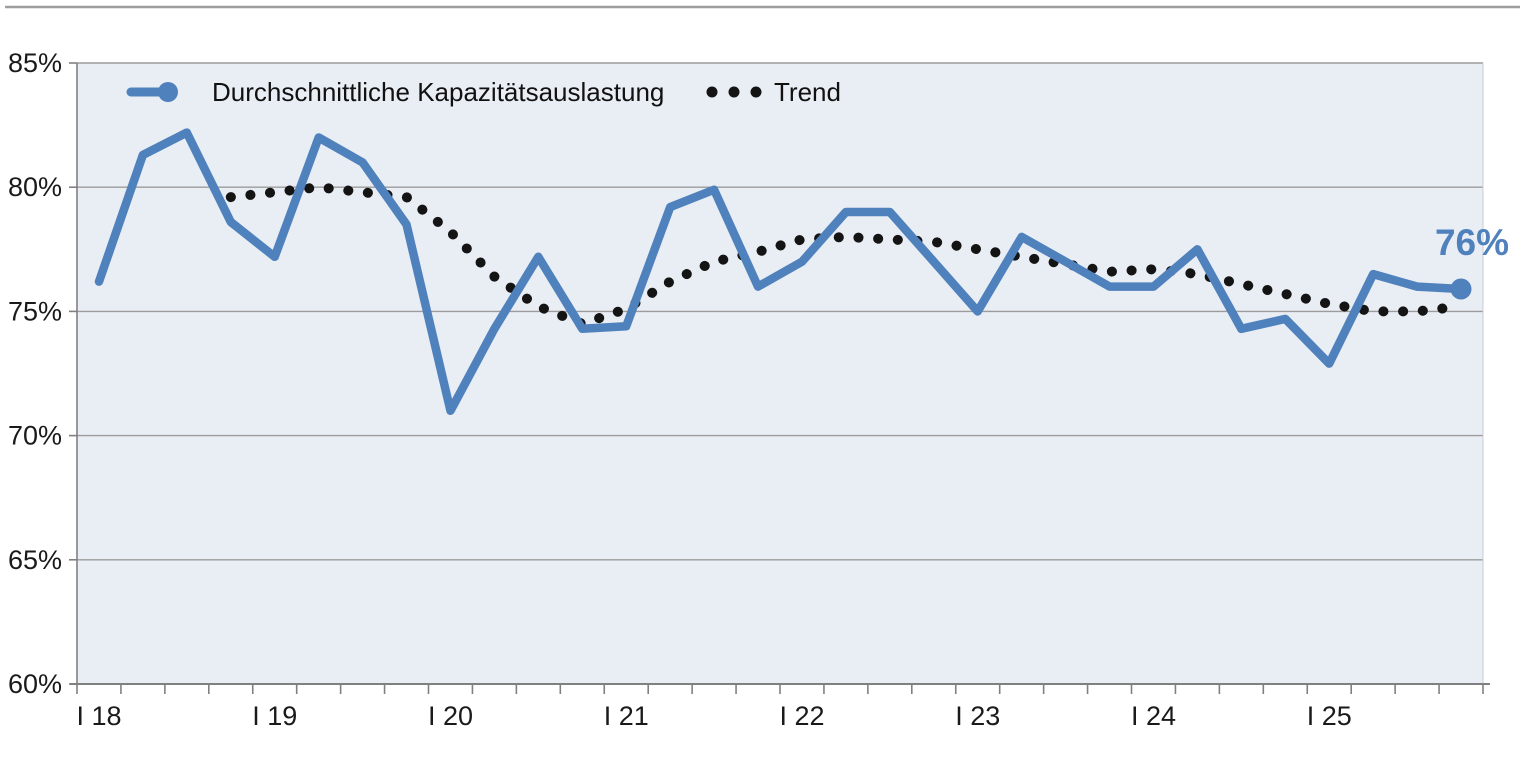 The image size is (1520, 760). I want to click on y-axis-label: 80%, so click(35, 187).